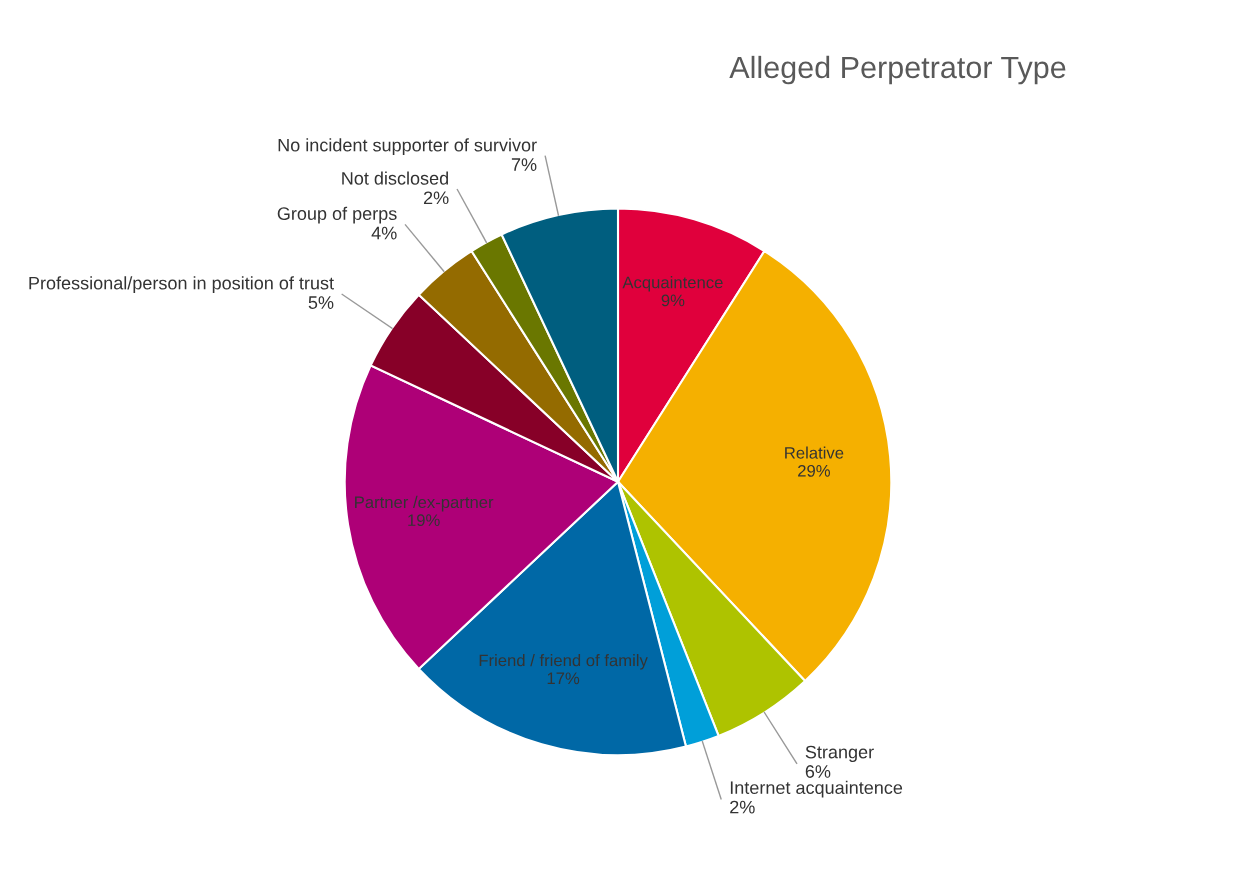  What do you see at coordinates (384, 233) in the screenshot?
I see `data-label: 4%` at bounding box center [384, 233].